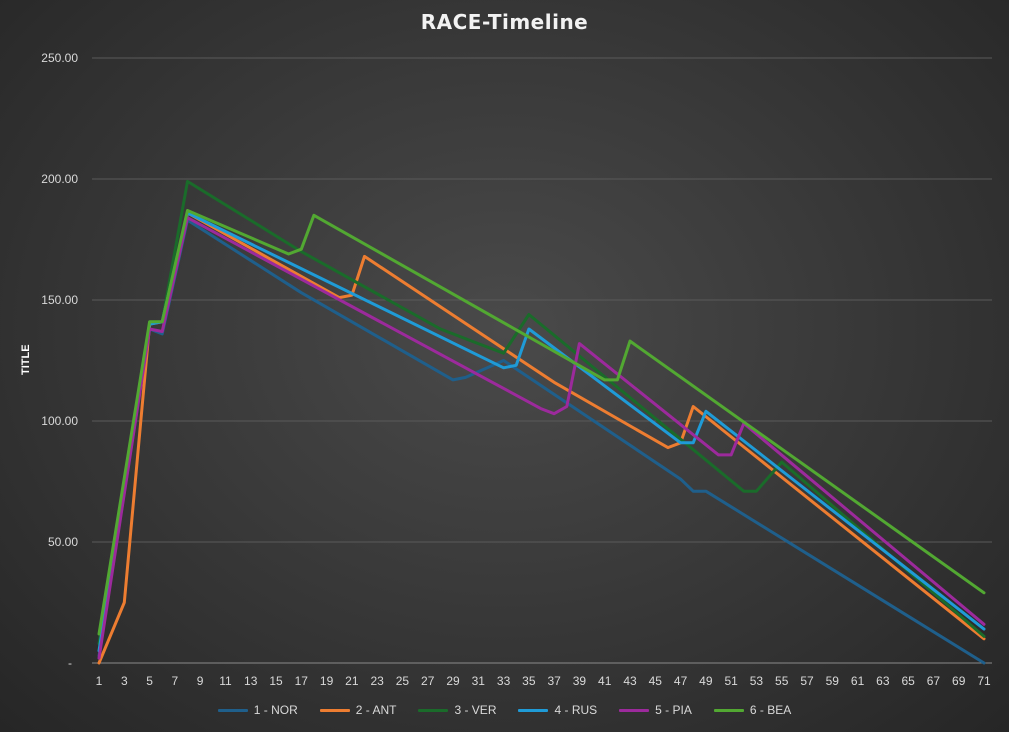 Image resolution: width=1009 pixels, height=732 pixels. What do you see at coordinates (807, 681) in the screenshot?
I see `x-tick-label: 57` at bounding box center [807, 681].